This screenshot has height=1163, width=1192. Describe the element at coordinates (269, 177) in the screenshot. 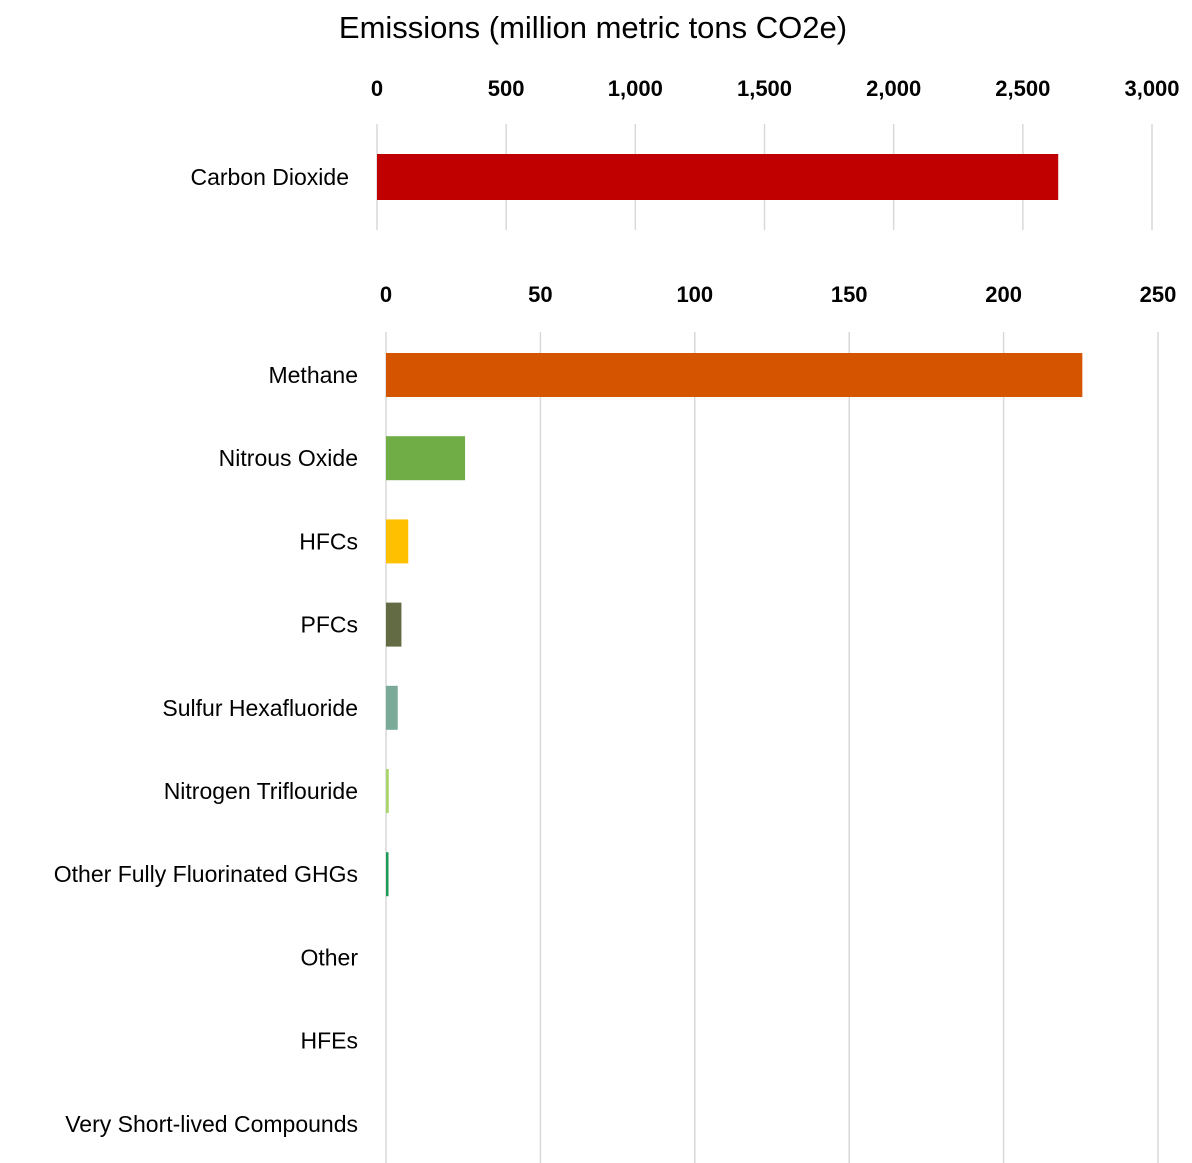

I see `category-label: Carbon Dioxide` at that location.